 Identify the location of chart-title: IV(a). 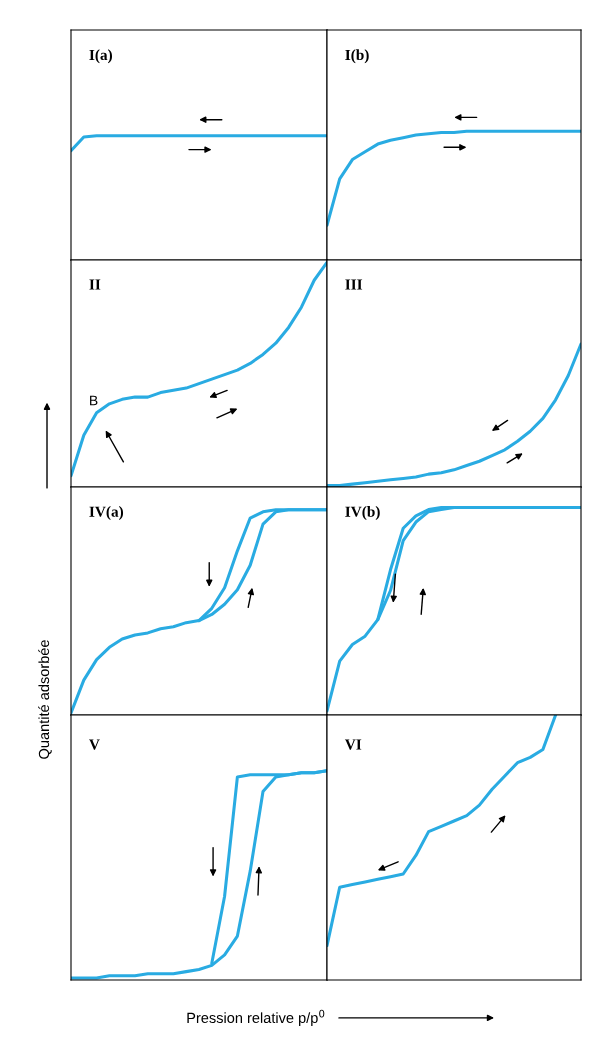
(106, 513).